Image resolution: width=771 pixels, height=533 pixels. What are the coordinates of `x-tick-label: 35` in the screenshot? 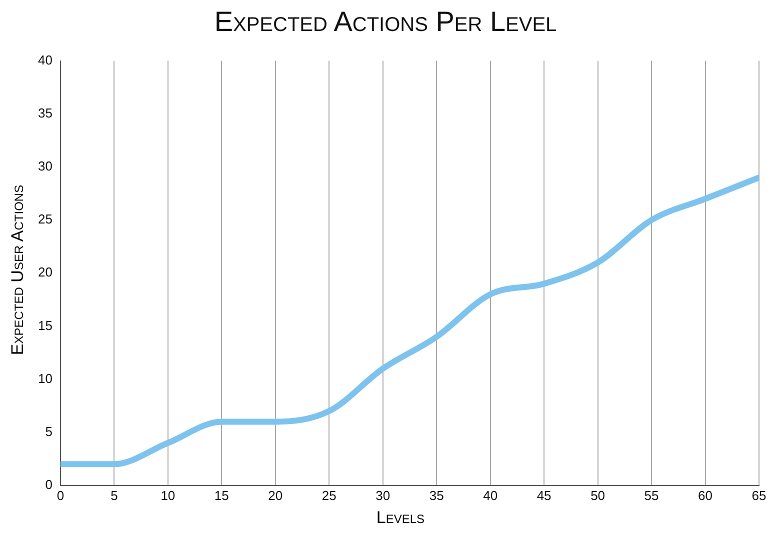 It's located at (436, 495).